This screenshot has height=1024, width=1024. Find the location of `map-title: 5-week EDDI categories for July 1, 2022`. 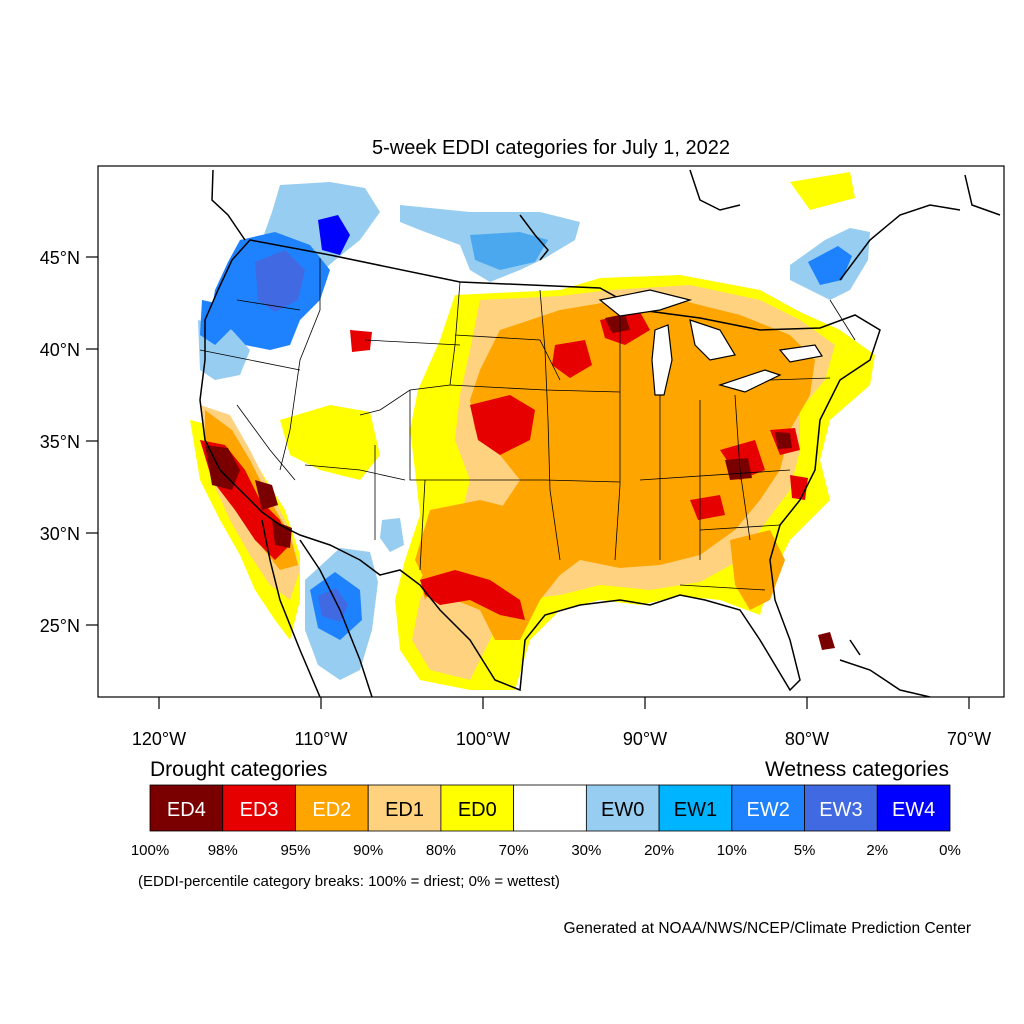

map-title: 5-week EDDI categories for July 1, 2022 is located at coordinates (551, 148).